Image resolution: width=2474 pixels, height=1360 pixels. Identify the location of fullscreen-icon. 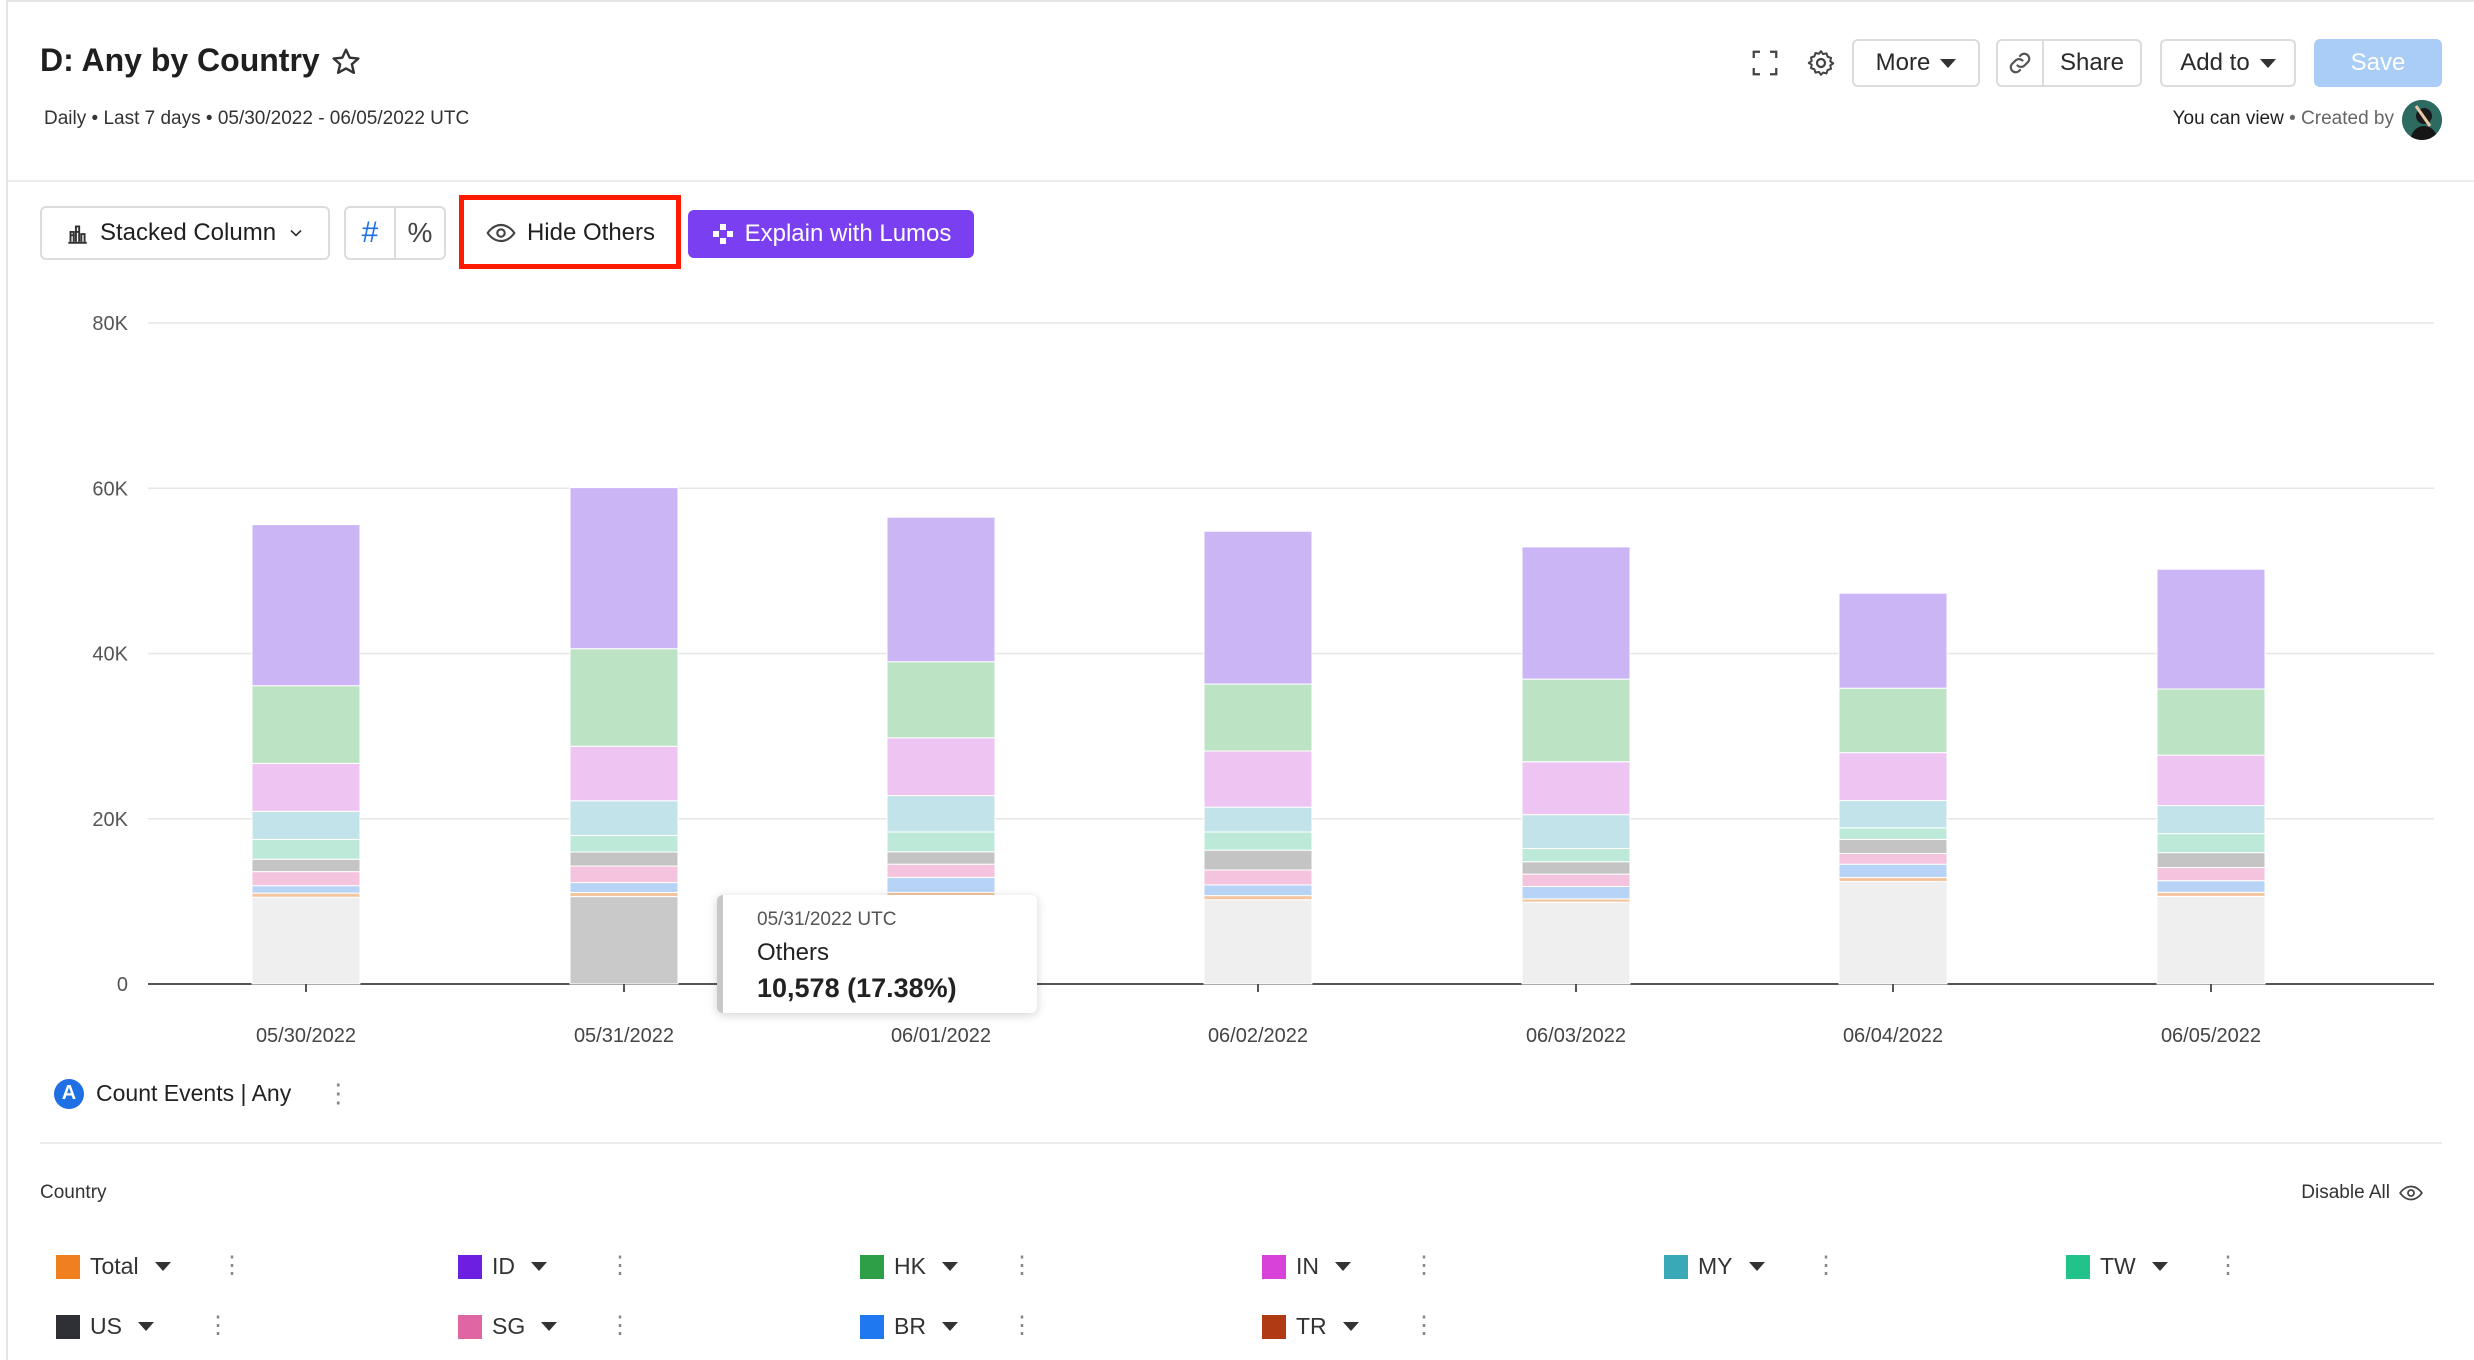
(1765, 63).